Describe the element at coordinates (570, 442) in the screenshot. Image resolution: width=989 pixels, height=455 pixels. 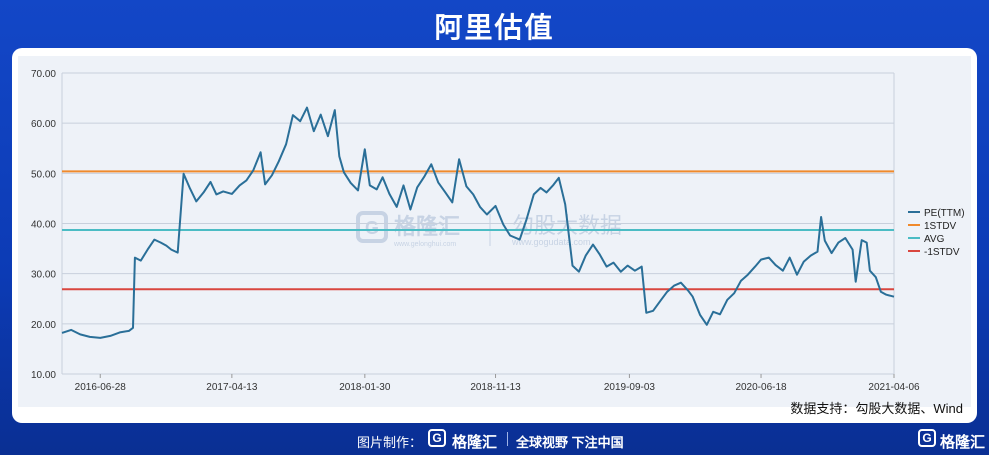
I see `footer-slogan: 全球视野 下注中国` at that location.